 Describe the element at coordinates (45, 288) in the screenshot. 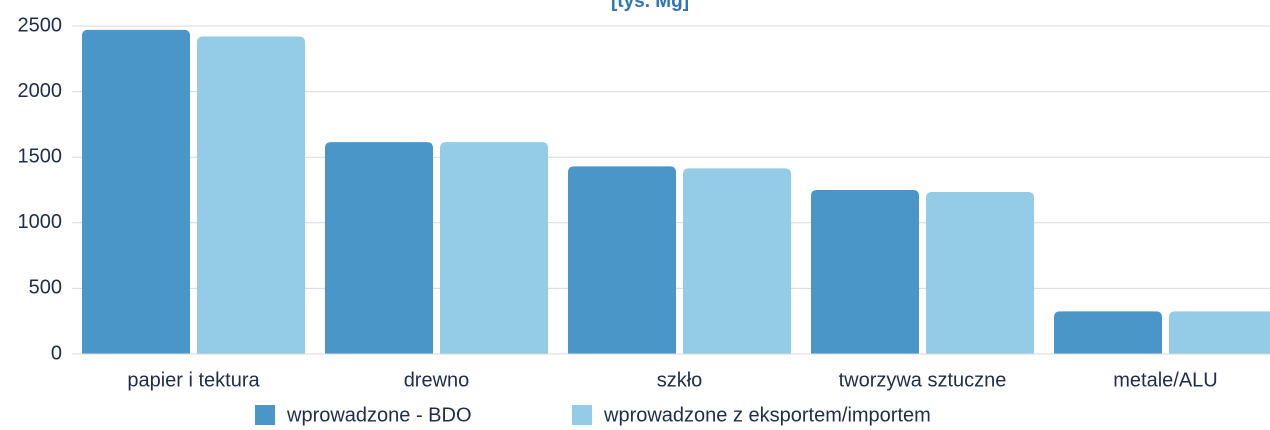

I see `y-tick-label: 500` at that location.